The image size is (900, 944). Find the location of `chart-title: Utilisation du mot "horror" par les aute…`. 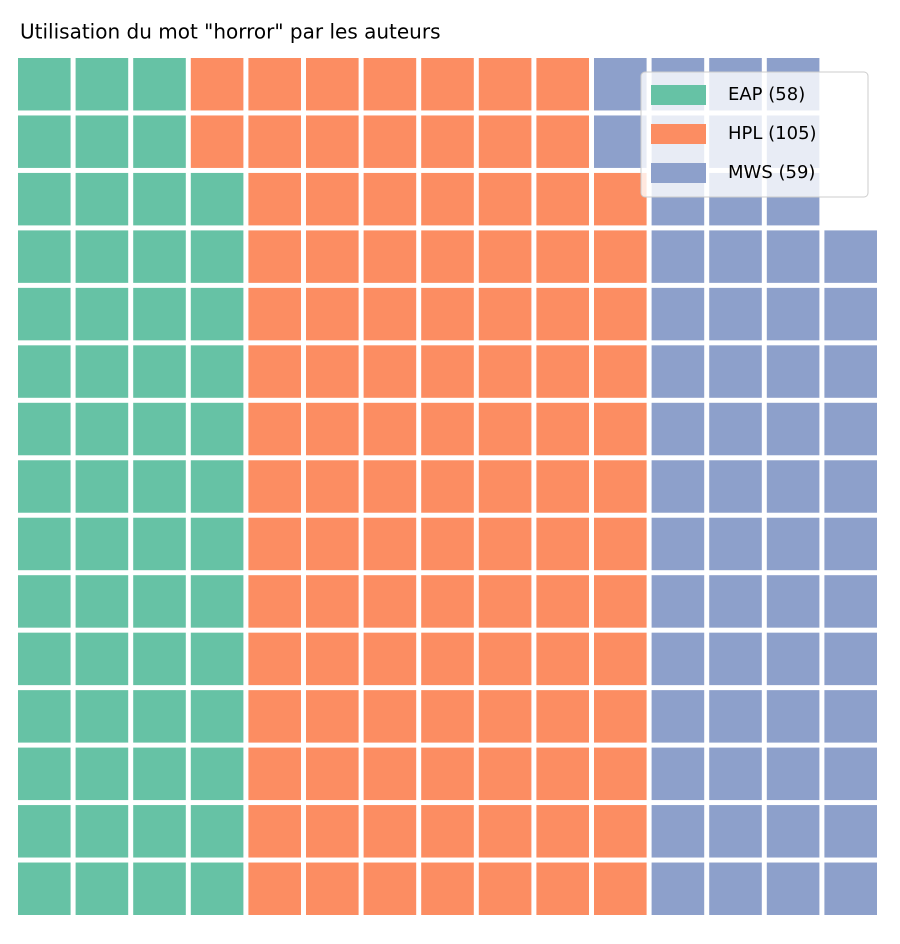

chart-title: Utilisation du mot "horror" par les aute… is located at coordinates (230, 32).